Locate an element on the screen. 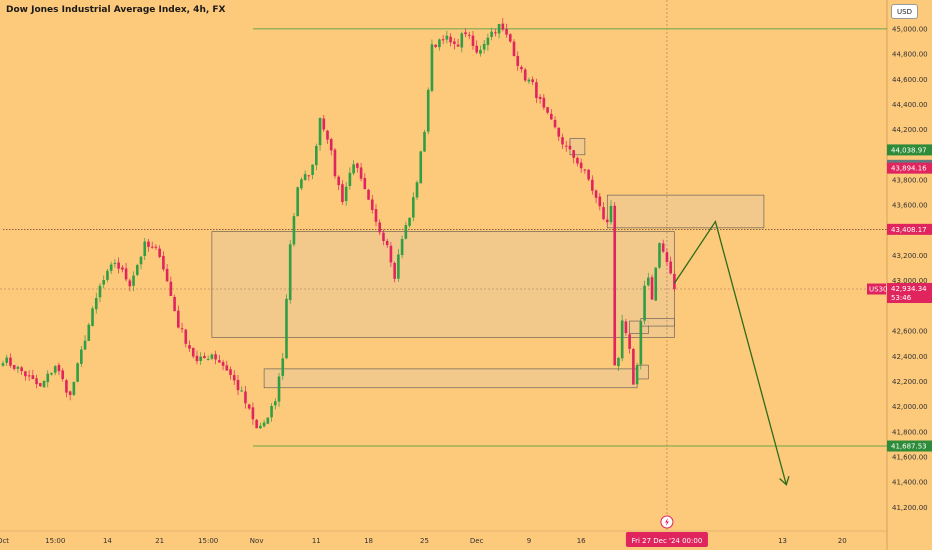 Image resolution: width=932 pixels, height=550 pixels. y-tick-label: 44,200.00 is located at coordinates (910, 130).